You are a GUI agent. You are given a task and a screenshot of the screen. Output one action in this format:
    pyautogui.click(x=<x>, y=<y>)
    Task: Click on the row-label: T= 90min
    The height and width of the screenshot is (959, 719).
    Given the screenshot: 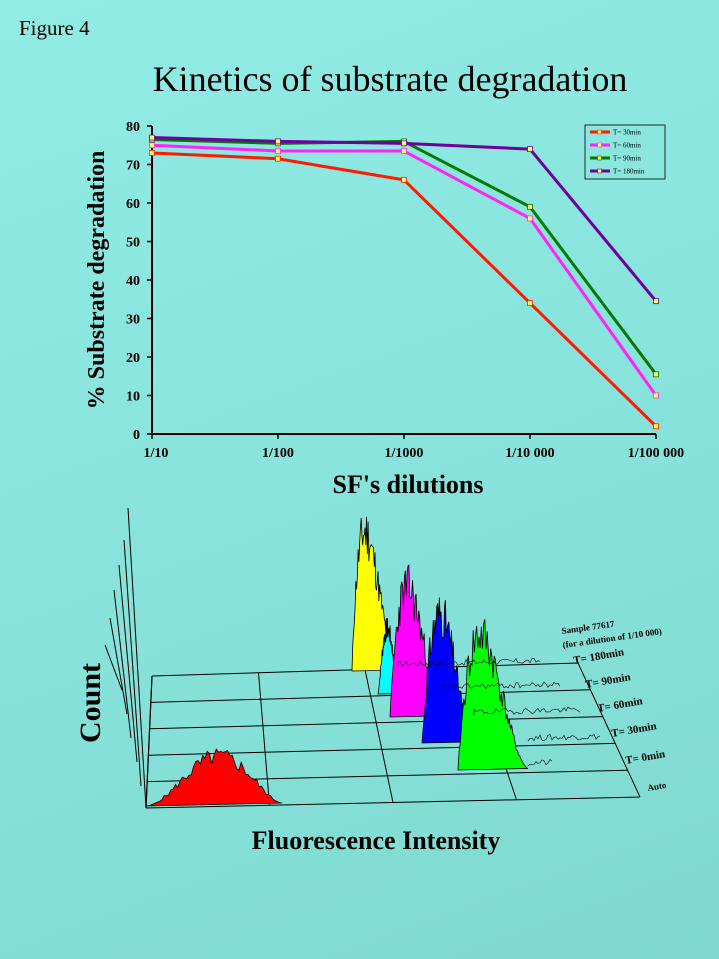 What is the action you would take?
    pyautogui.click(x=607, y=681)
    